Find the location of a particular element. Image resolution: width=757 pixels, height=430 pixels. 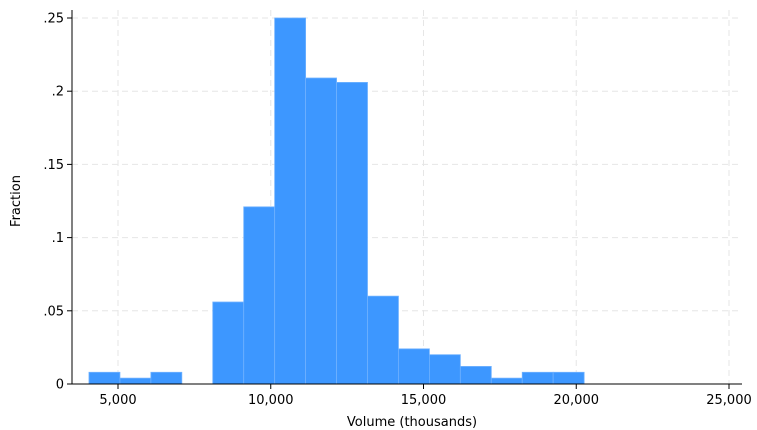

y-axis-title: Fraction is located at coordinates (16, 201).